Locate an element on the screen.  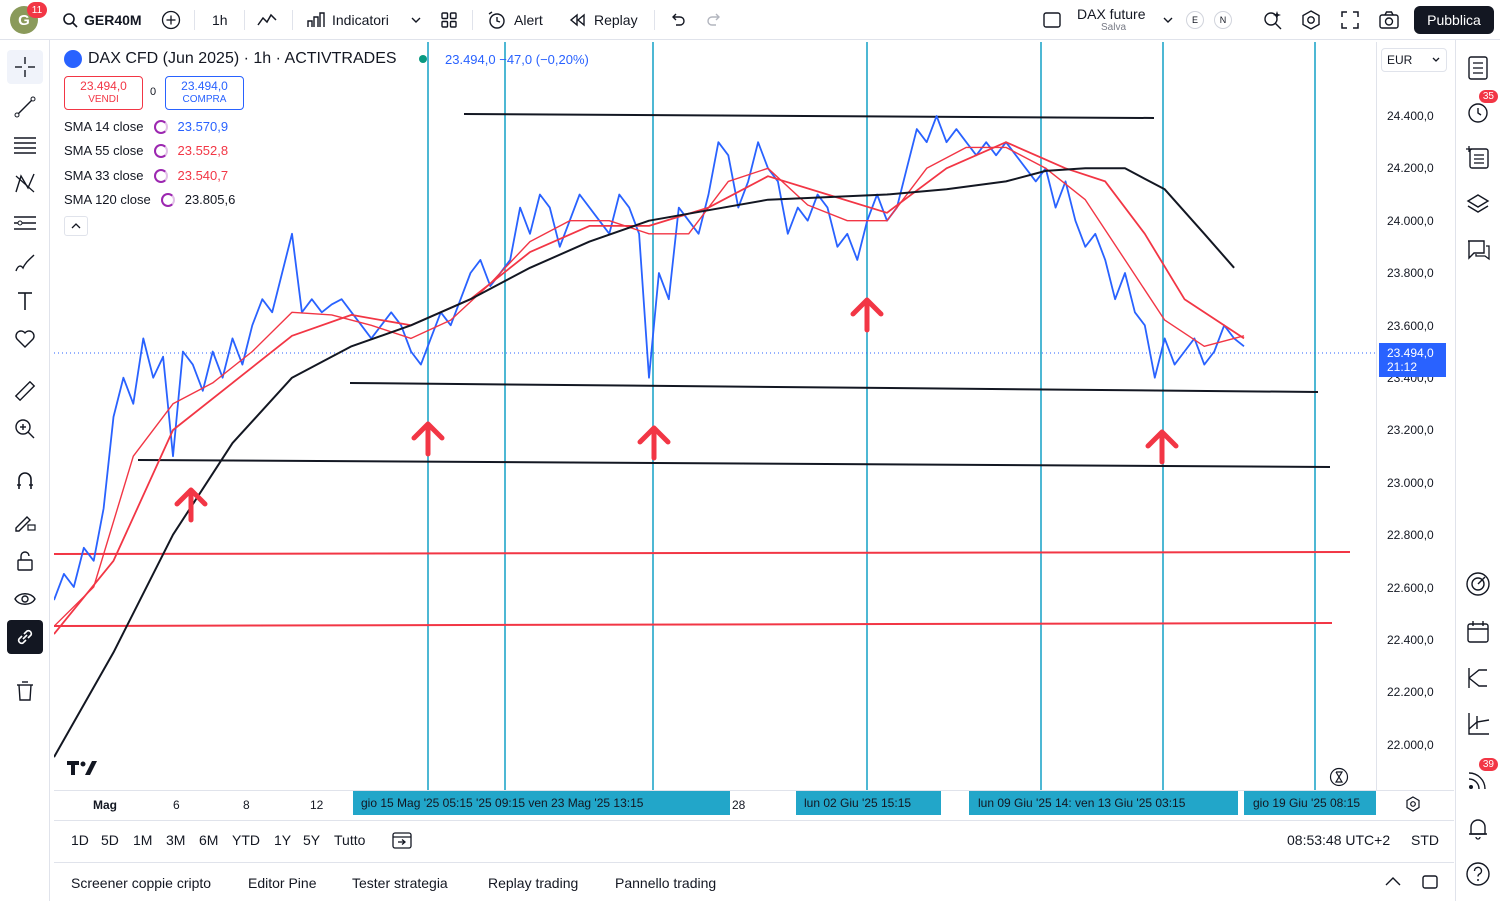
hotlists-button is located at coordinates (1478, 584).